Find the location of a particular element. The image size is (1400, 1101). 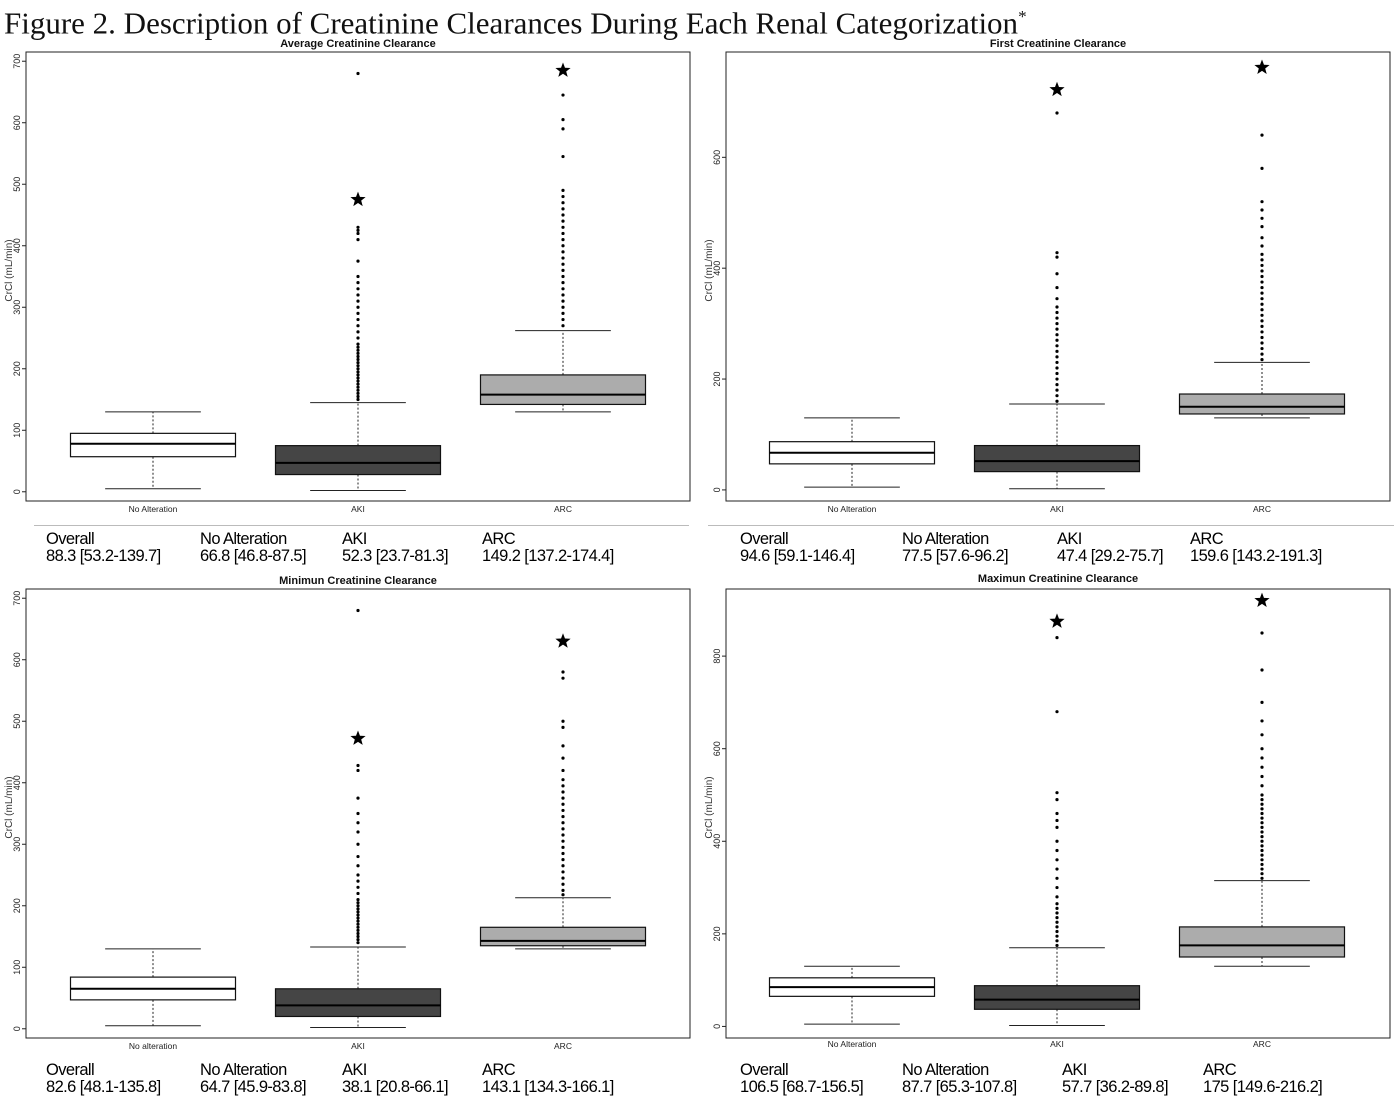

box-arc is located at coordinates (1262, 942).